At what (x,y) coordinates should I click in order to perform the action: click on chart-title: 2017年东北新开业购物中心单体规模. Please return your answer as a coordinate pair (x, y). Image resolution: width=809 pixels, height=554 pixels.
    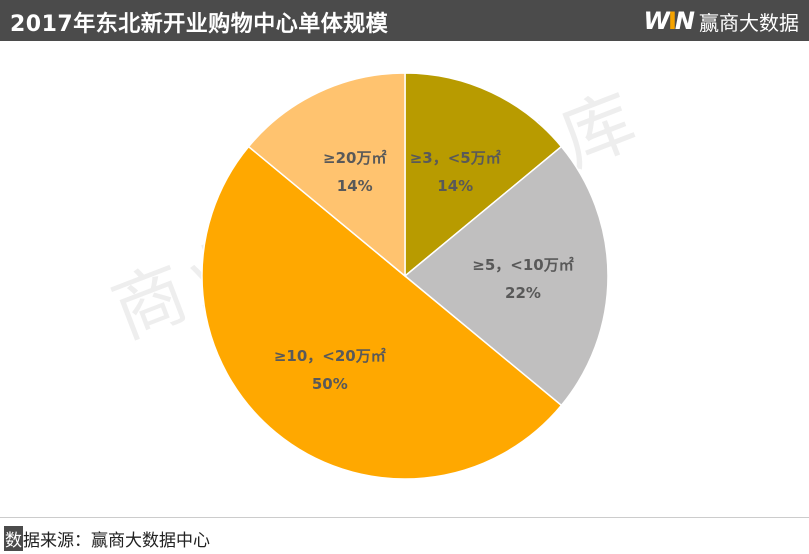
    Looking at the image, I should click on (199, 24).